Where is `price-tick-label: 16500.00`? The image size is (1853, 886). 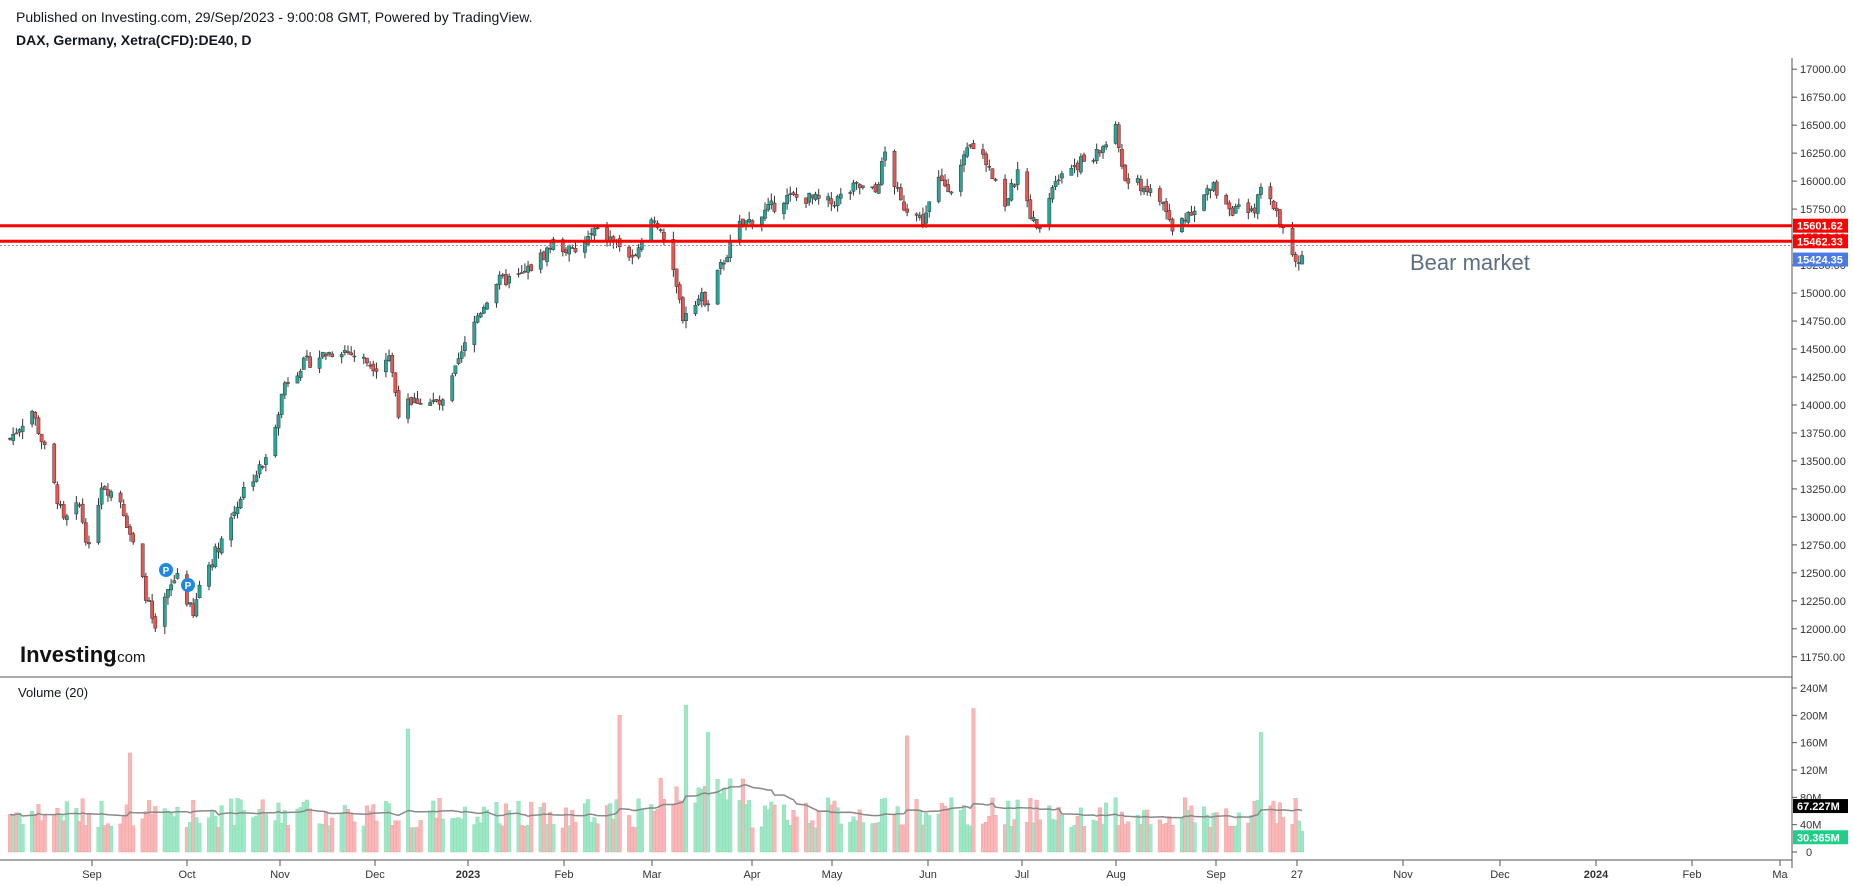
price-tick-label: 16500.00 is located at coordinates (1823, 126).